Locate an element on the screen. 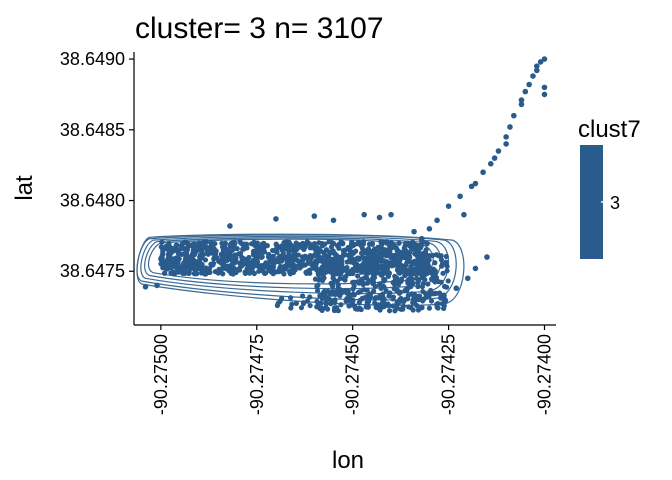 The height and width of the screenshot is (480, 672). legend: clust7 3 is located at coordinates (609, 187).